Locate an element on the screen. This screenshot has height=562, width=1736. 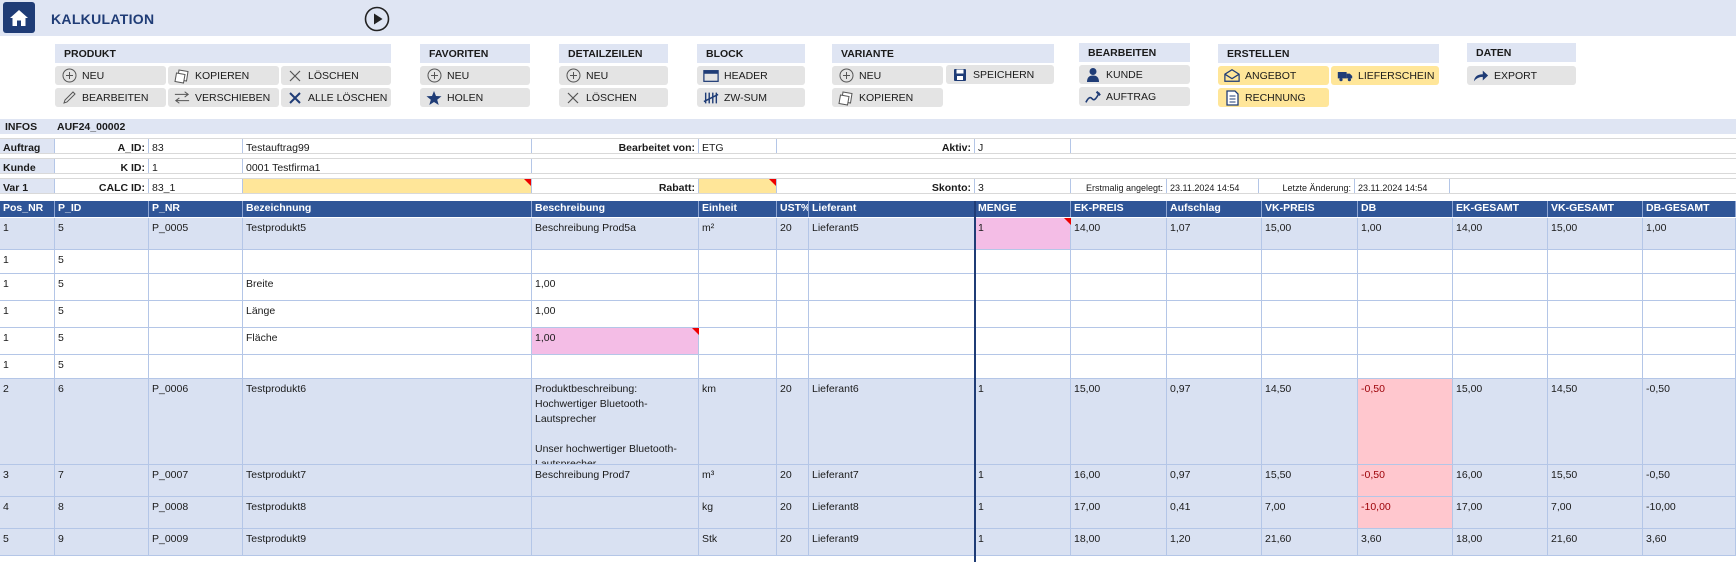
cell-p-id: 7 is located at coordinates (102, 480).